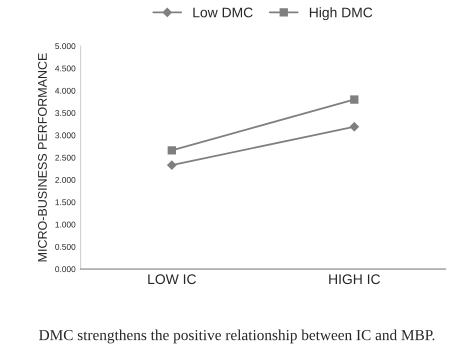 The height and width of the screenshot is (354, 474). I want to click on y-tick-label: 2.500, so click(65, 157).